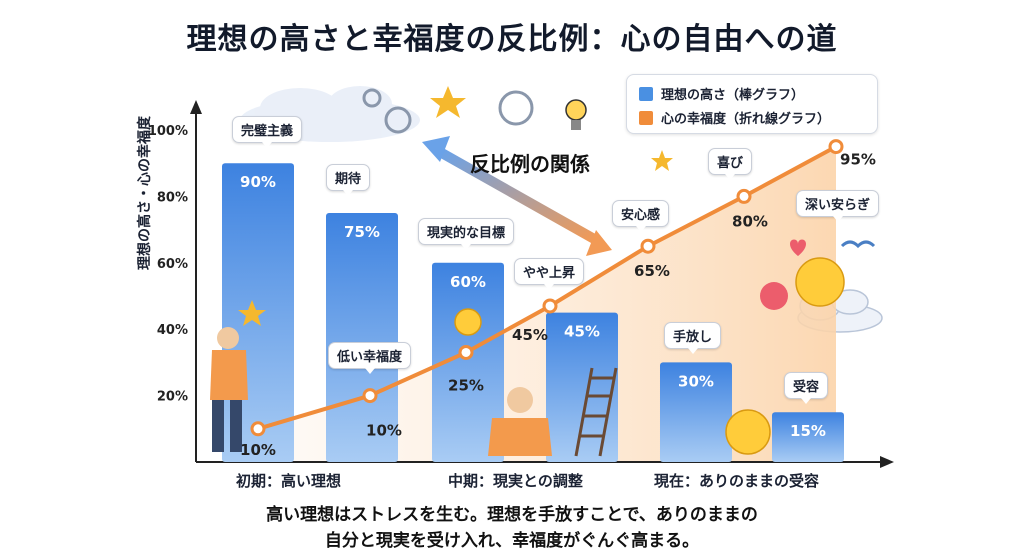 This screenshot has width=1024, height=559. Describe the element at coordinates (168, 131) in the screenshot. I see `y-tick-label: 100%` at that location.